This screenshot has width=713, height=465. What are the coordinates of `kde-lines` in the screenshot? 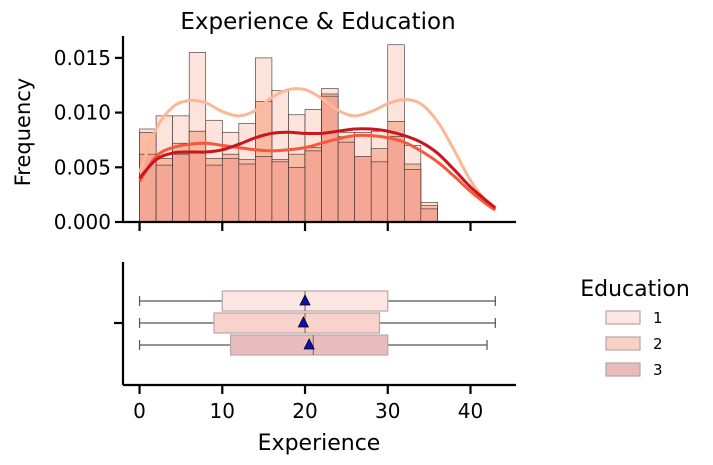 It's located at (317, 149).